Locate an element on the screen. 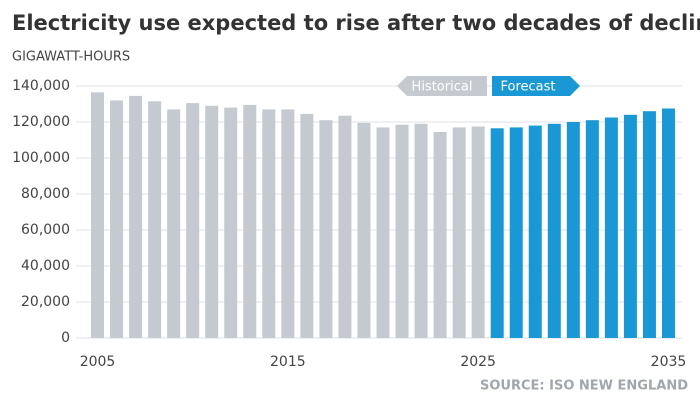 The height and width of the screenshot is (420, 700). x-tick-label: 2035 is located at coordinates (669, 362).